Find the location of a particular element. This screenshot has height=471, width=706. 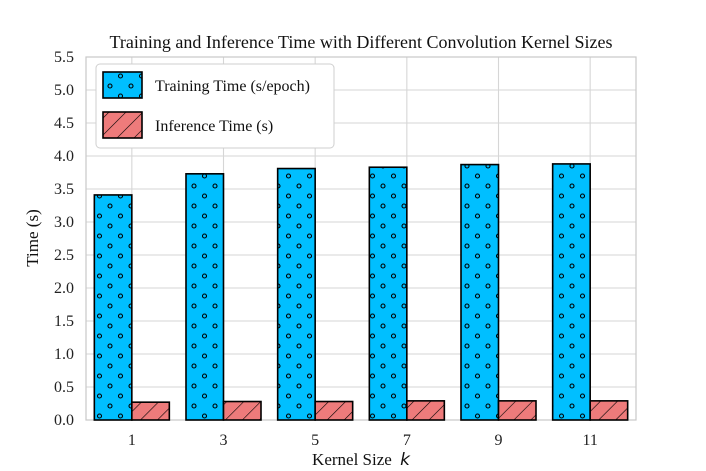

y-axis-label: Time (s) is located at coordinates (32, 237).